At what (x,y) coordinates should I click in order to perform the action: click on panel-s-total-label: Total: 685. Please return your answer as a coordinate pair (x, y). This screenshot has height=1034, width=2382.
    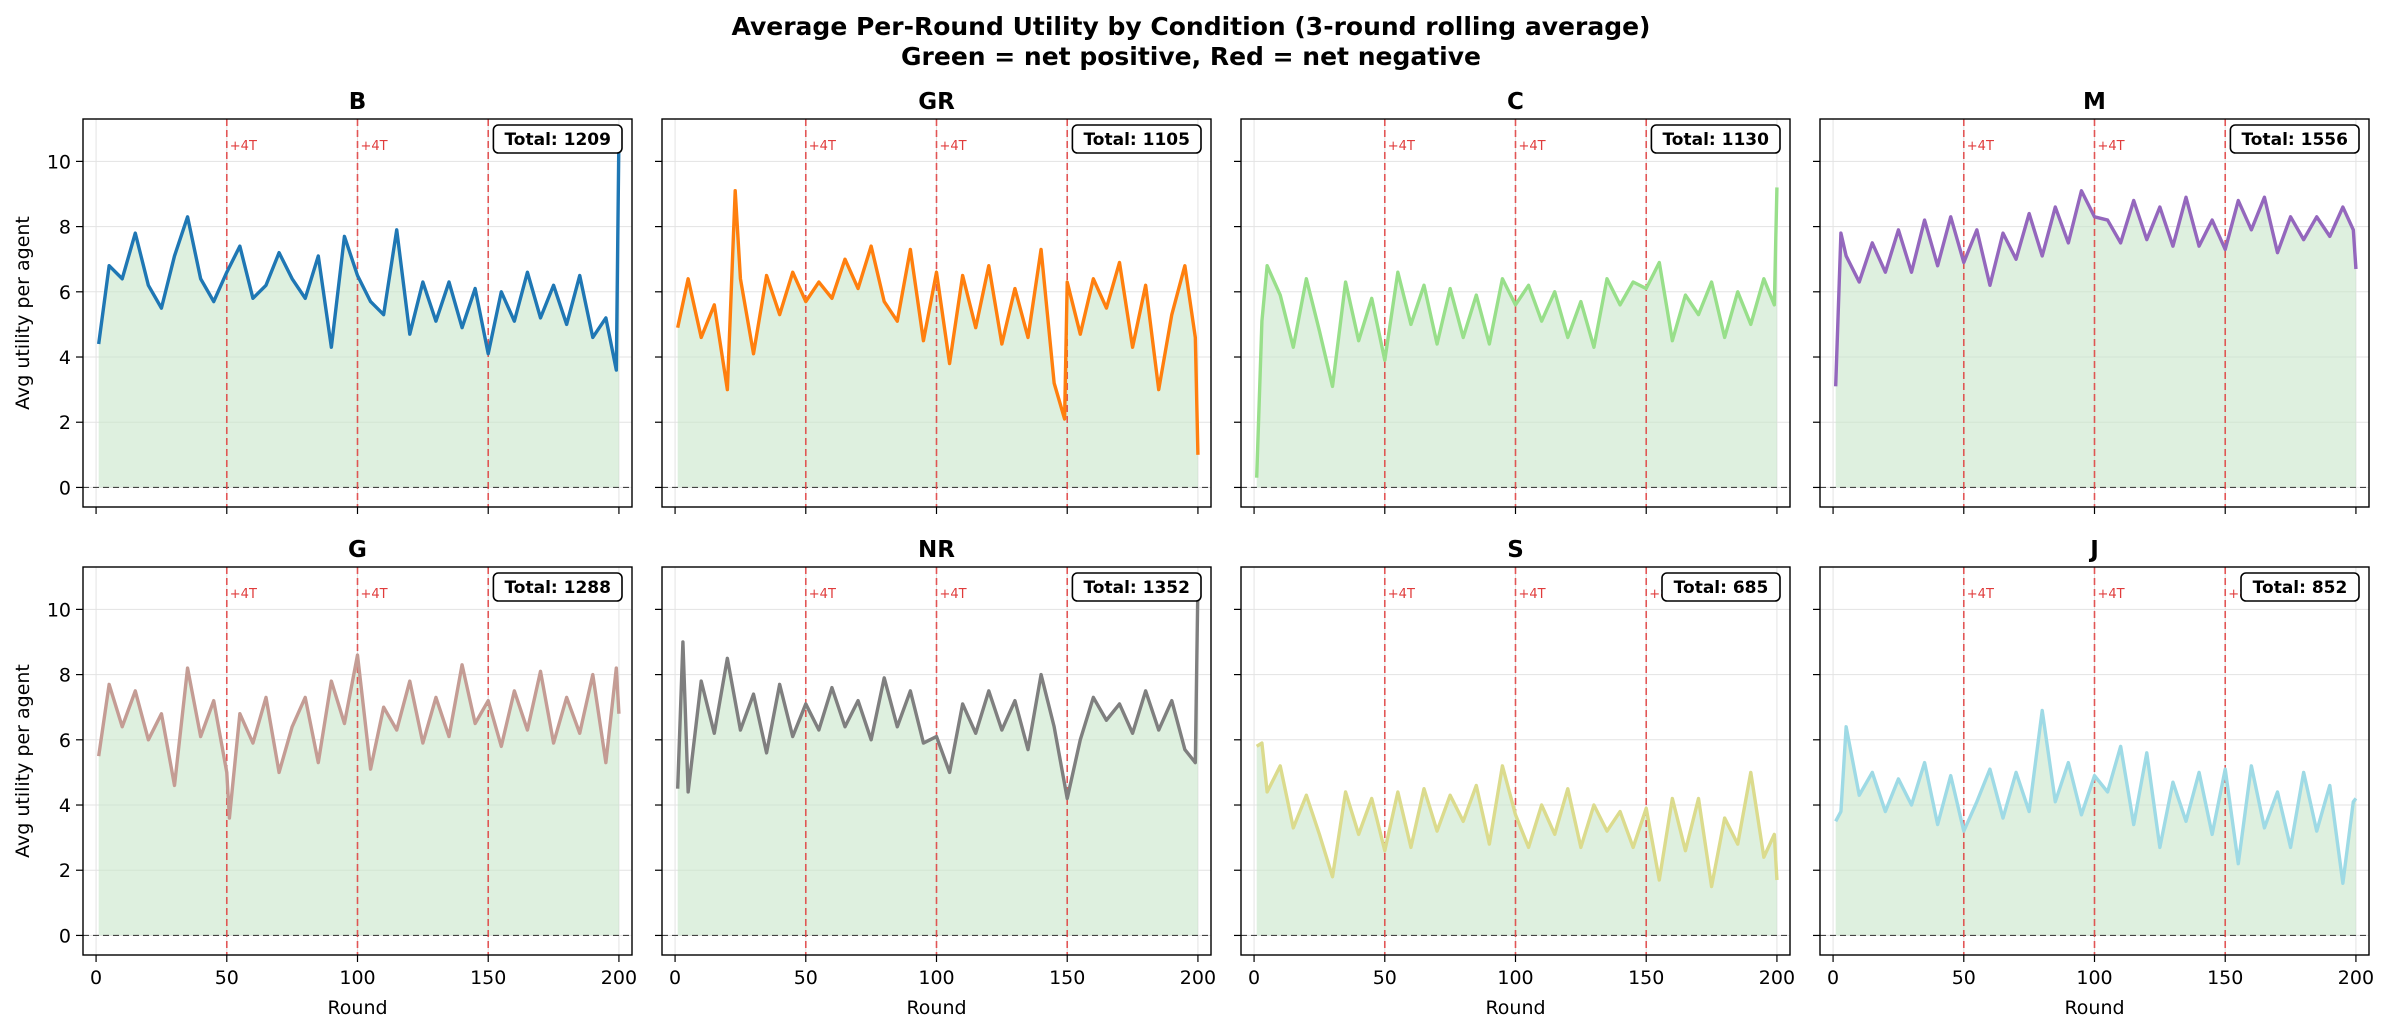
    Looking at the image, I should click on (1721, 588).